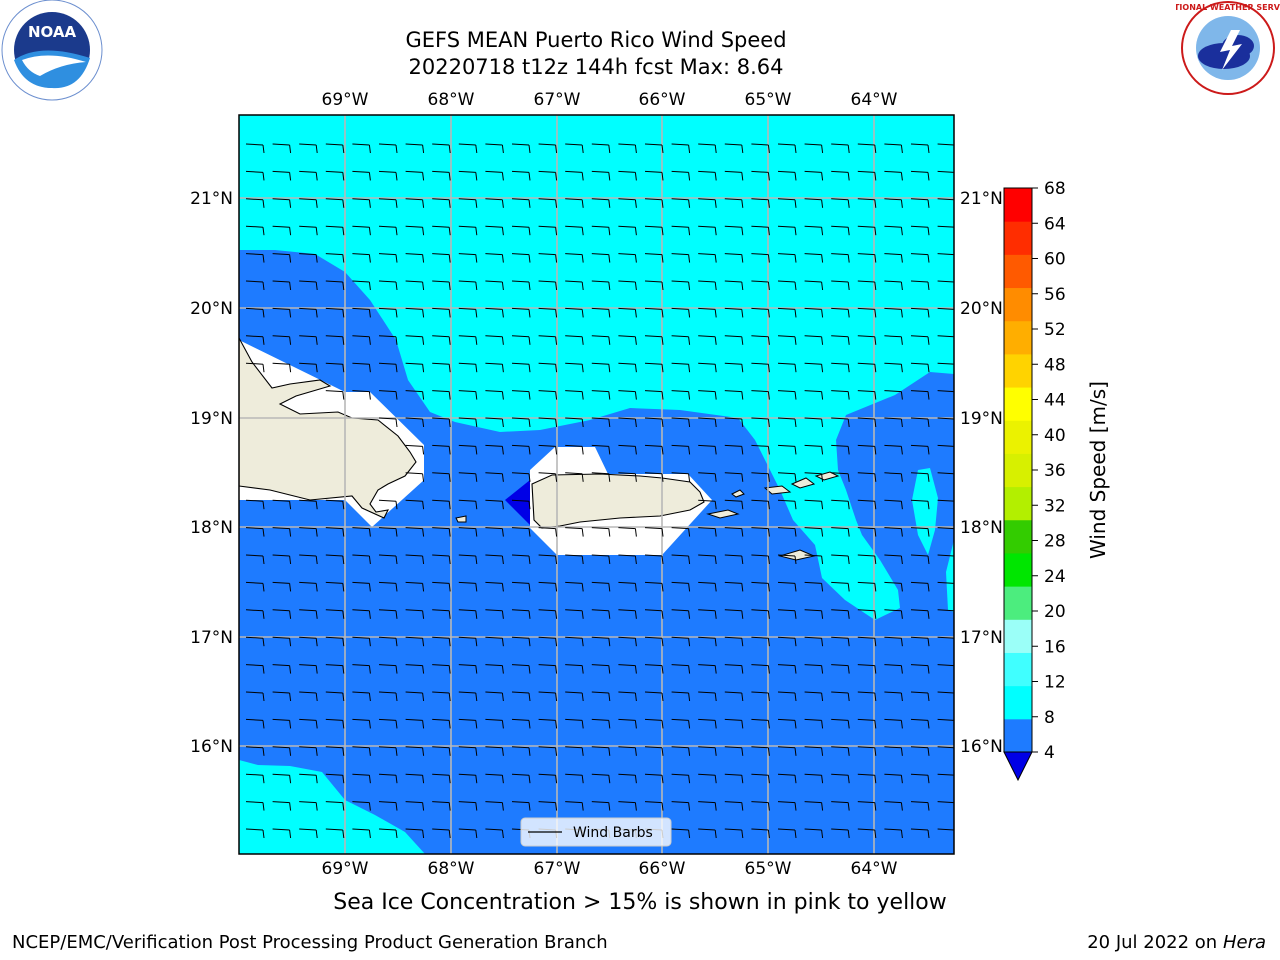  I want to click on colorbar-tick-label: 16, so click(1055, 647).